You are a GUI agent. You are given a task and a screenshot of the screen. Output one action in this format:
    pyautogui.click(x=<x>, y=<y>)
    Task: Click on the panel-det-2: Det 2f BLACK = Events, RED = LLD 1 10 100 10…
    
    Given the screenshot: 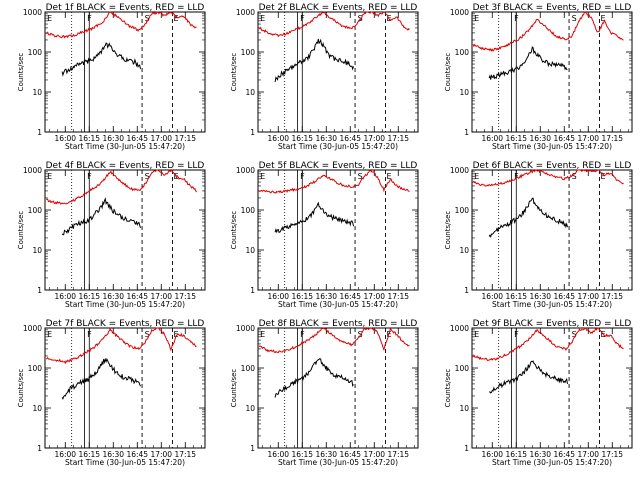 What is the action you would take?
    pyautogui.click(x=324, y=77)
    